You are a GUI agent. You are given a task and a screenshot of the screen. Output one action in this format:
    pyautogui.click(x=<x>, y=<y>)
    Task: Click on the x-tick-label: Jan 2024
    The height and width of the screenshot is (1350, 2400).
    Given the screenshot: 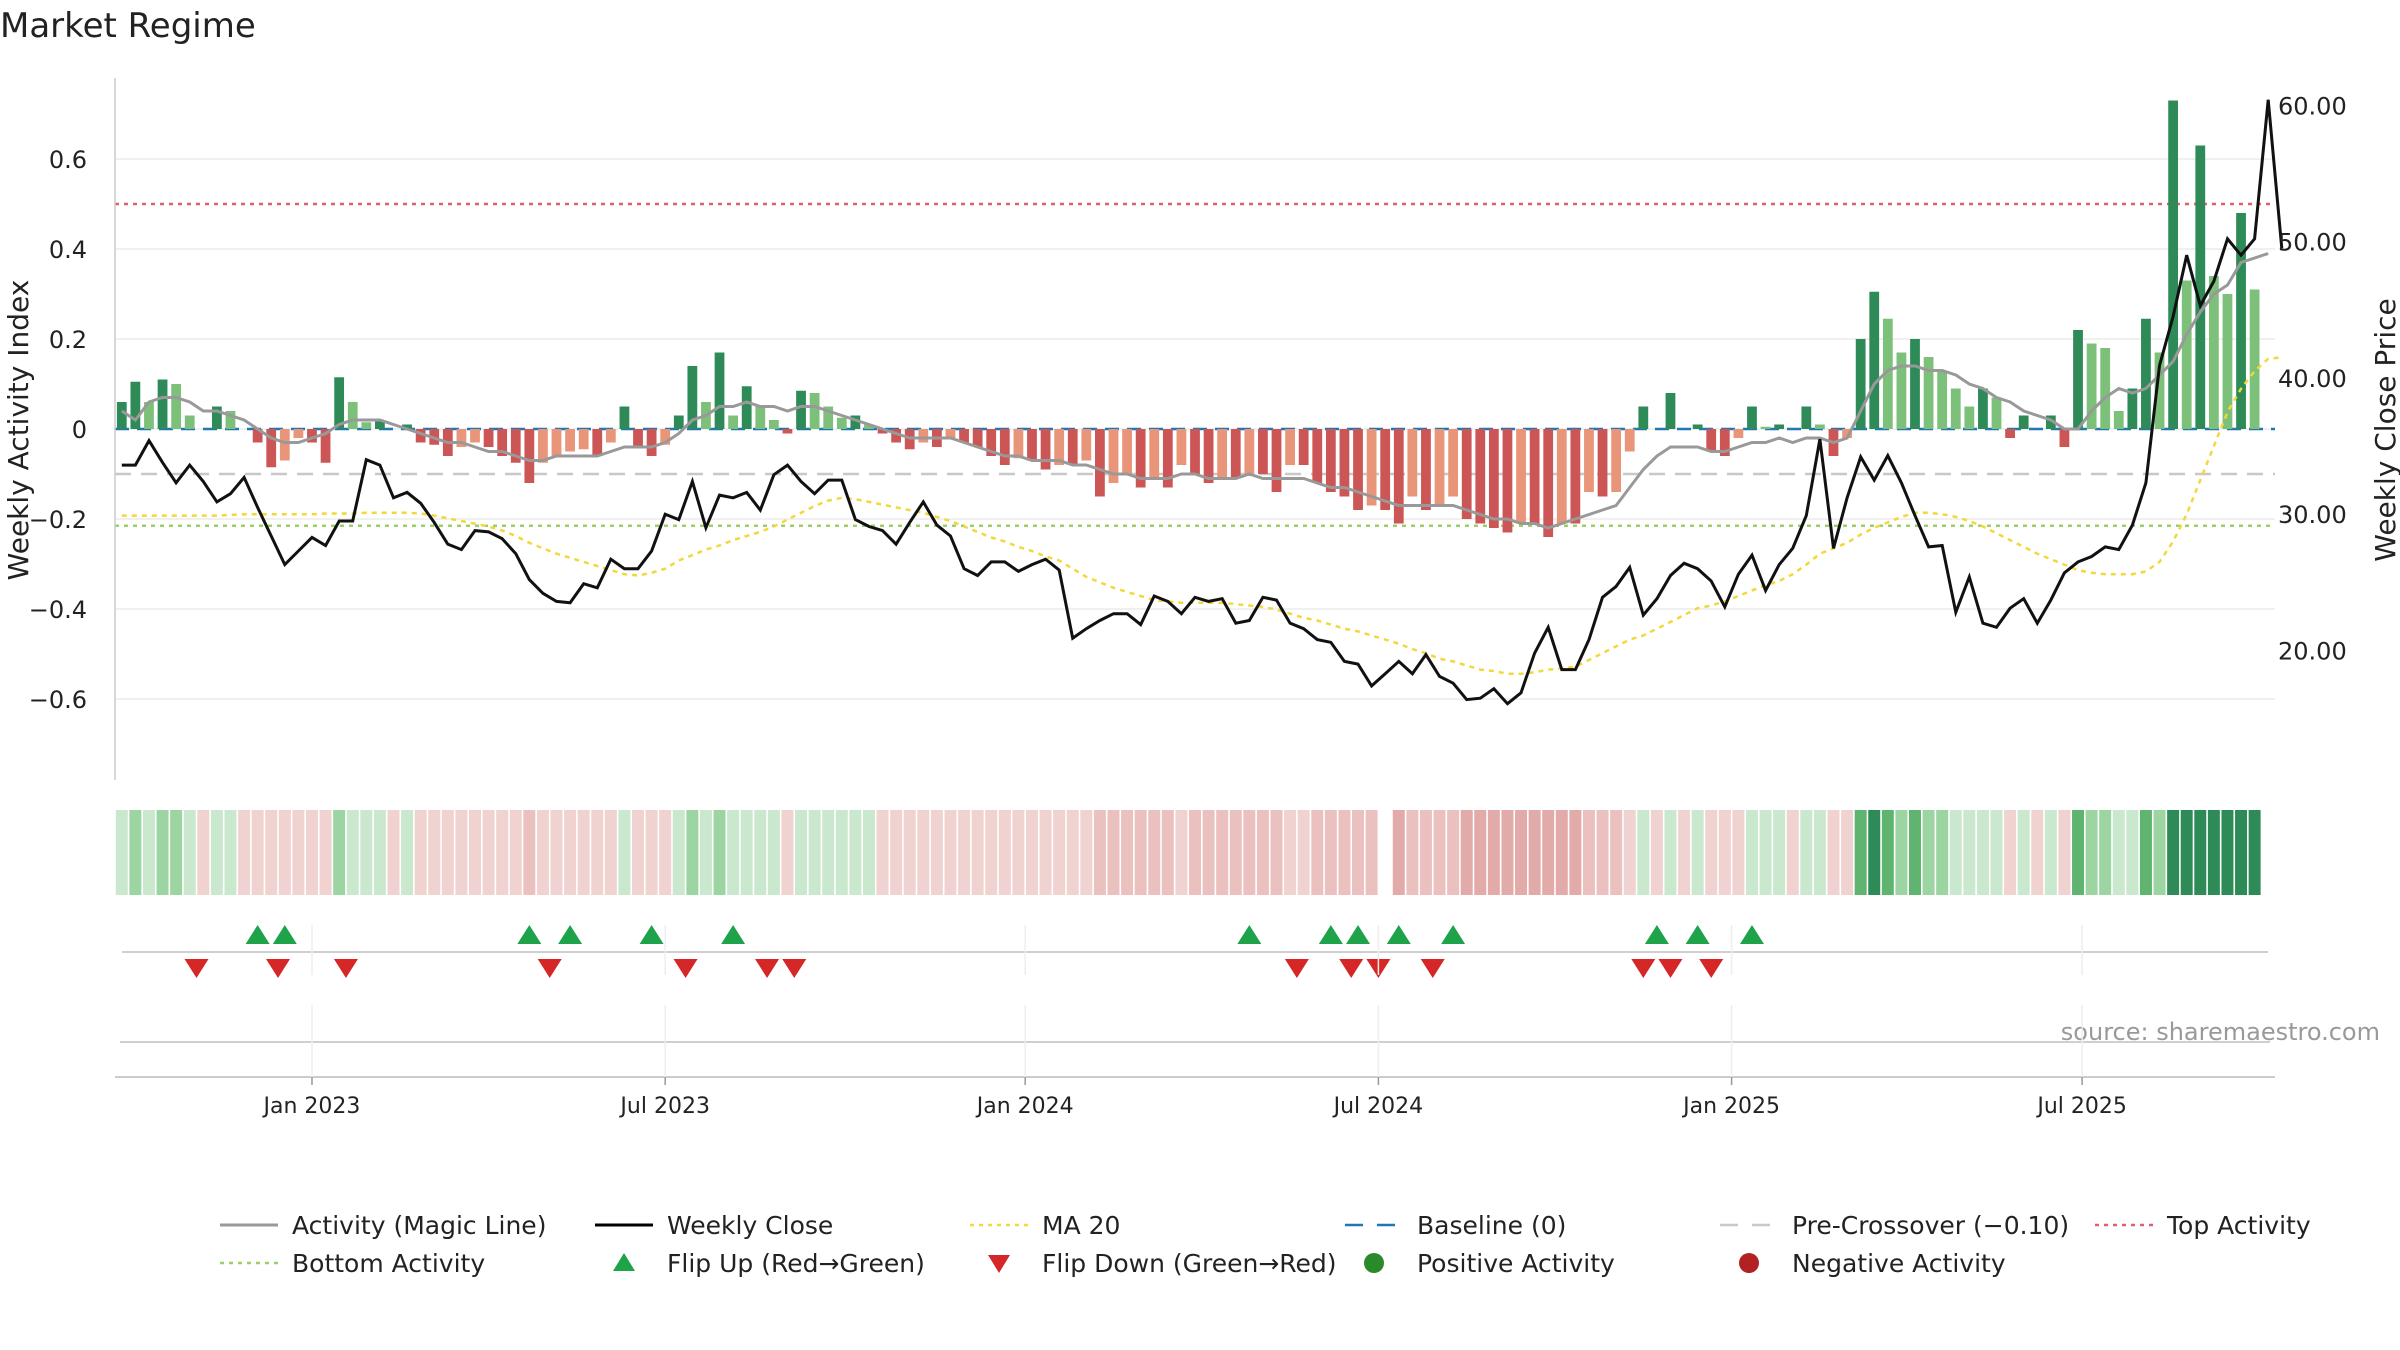 What is the action you would take?
    pyautogui.click(x=1024, y=1106)
    